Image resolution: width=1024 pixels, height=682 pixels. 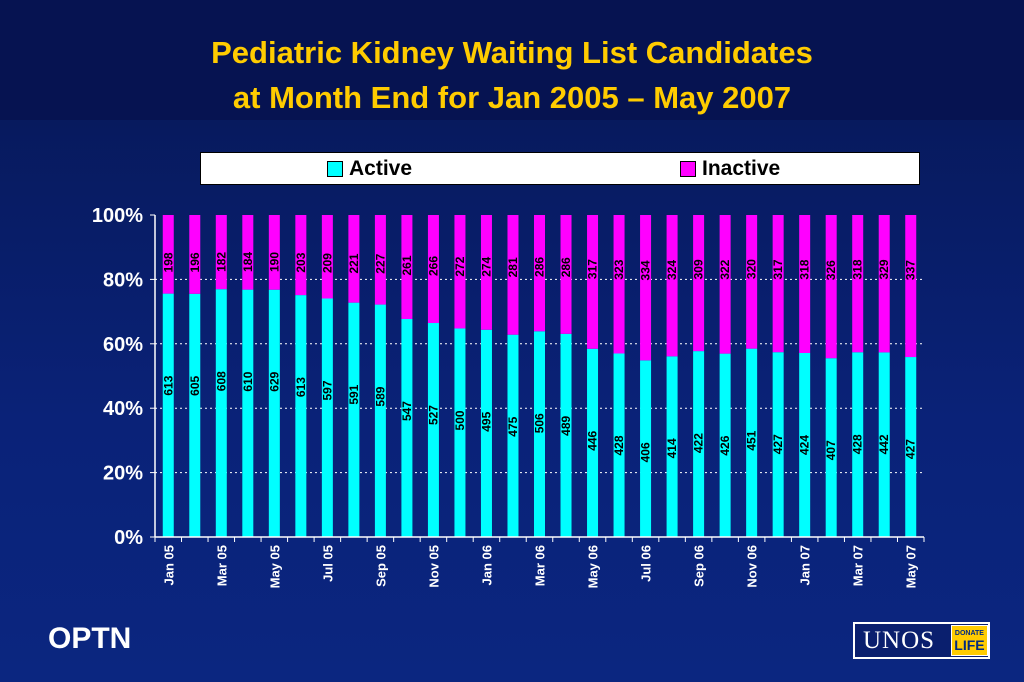 I want to click on badge-line1: DONATE, so click(x=969, y=633).